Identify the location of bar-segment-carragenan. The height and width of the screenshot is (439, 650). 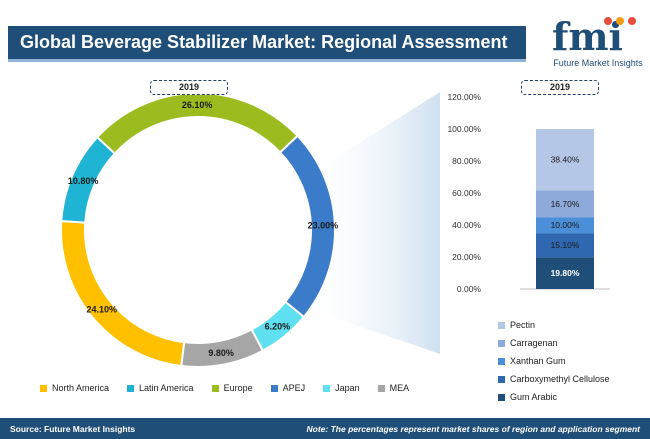
(565, 204).